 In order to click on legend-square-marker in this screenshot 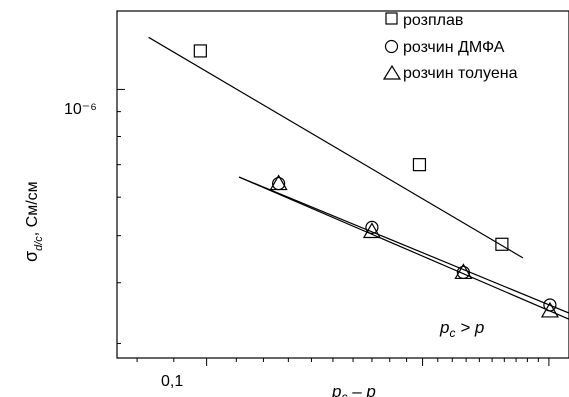, I will do `click(391, 18)`.